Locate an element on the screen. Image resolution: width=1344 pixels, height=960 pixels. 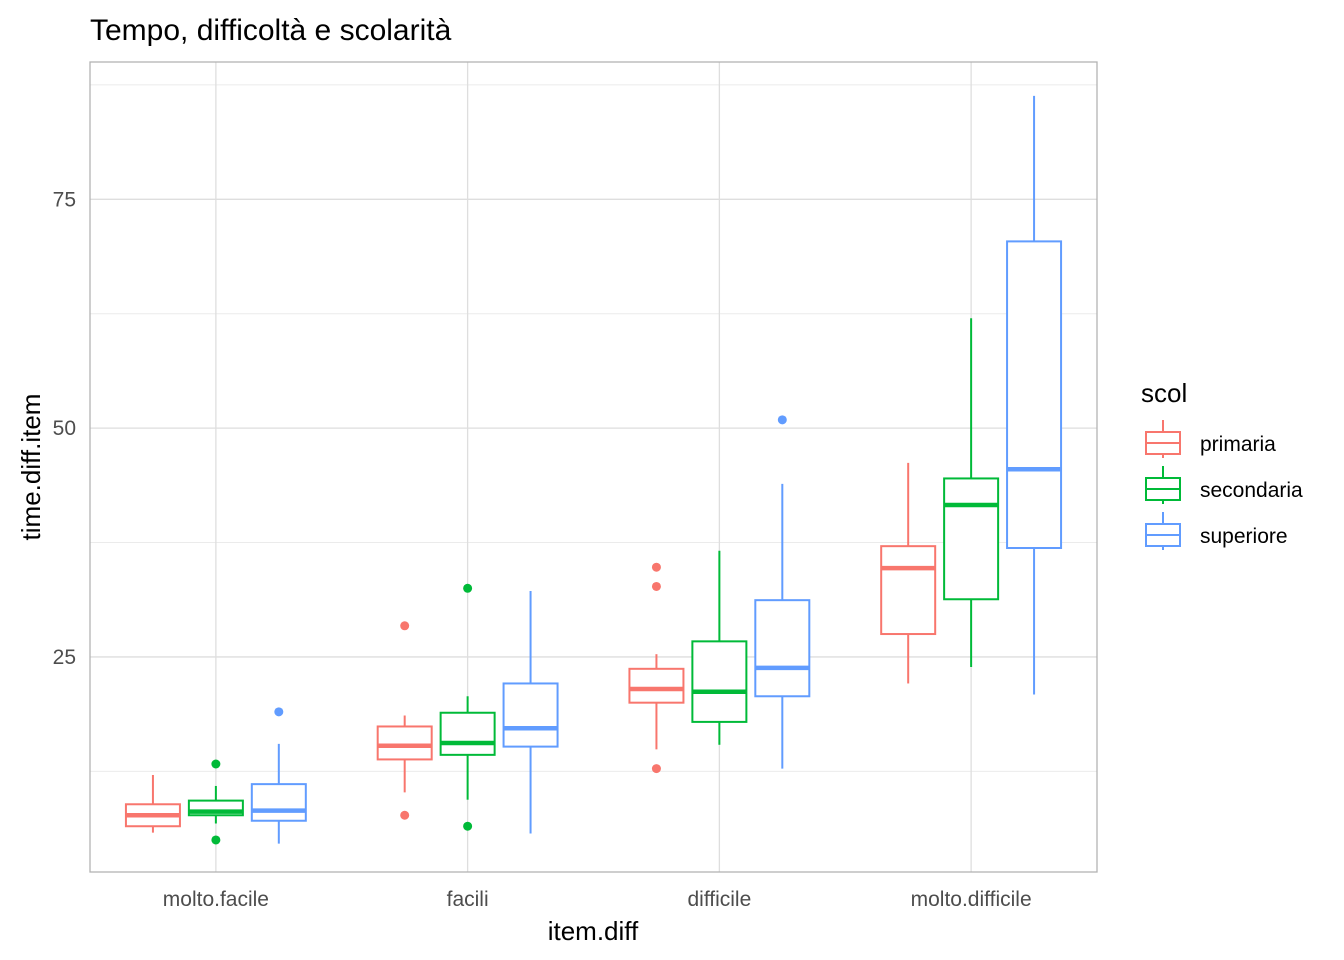
box-secondaria-molto.facile is located at coordinates (215, 802).